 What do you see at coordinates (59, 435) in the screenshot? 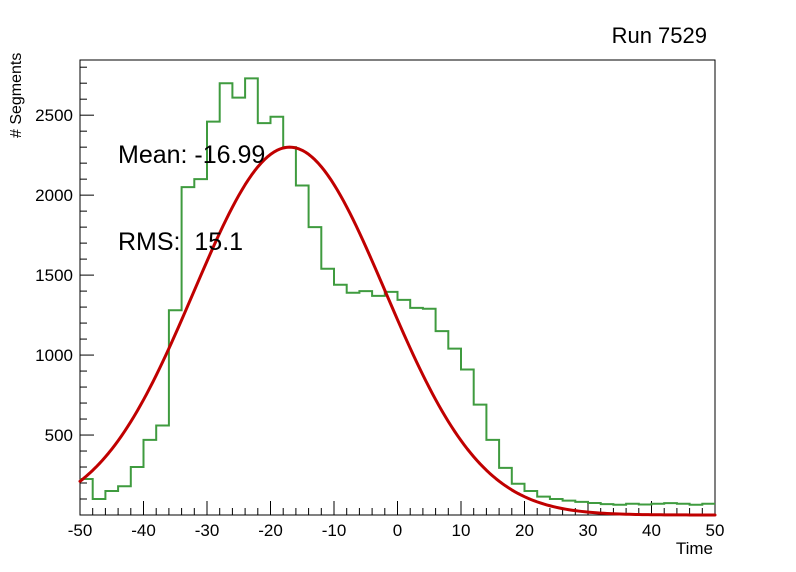
I see `y-tick-label: 500` at bounding box center [59, 435].